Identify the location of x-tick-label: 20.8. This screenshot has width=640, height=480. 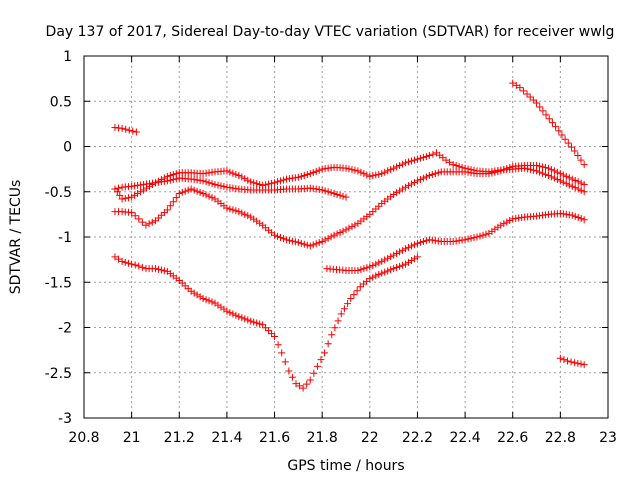
(83, 438).